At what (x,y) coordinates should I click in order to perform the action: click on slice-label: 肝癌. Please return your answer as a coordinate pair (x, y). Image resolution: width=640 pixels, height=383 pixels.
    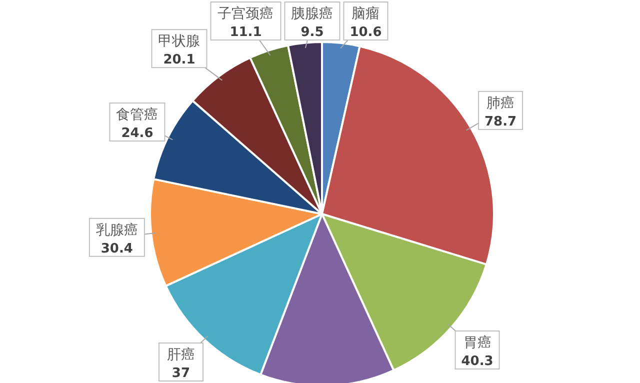
    Looking at the image, I should click on (180, 355).